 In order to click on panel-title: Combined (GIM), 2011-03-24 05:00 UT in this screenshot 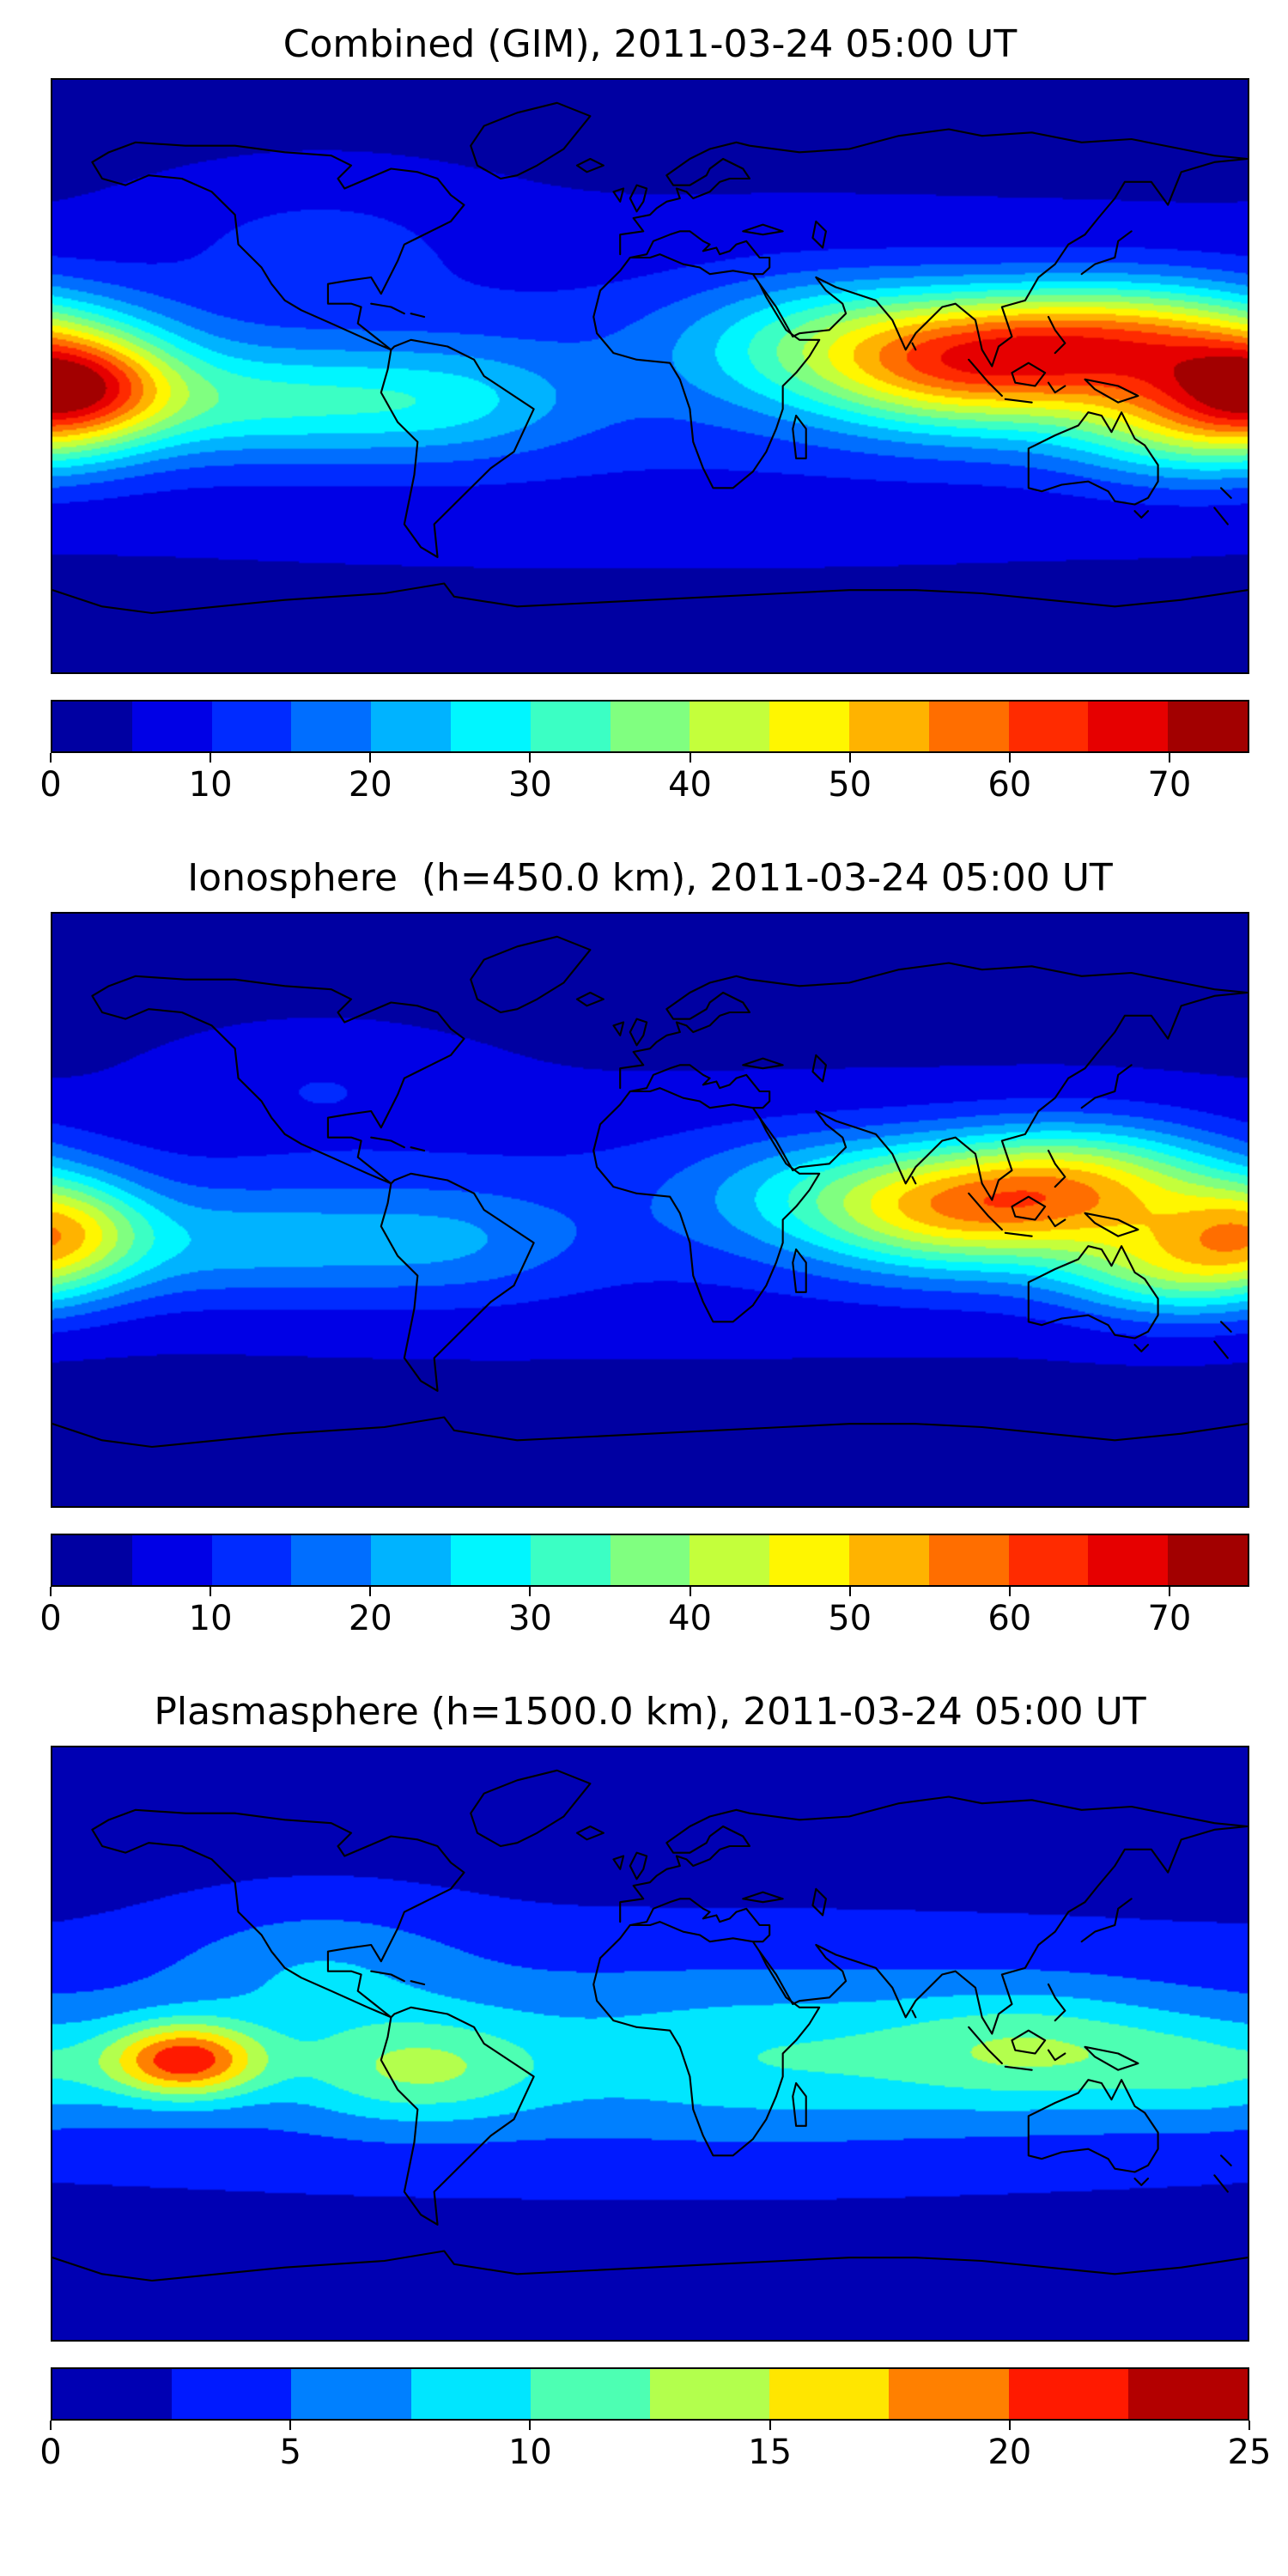, I will do `click(651, 44)`.